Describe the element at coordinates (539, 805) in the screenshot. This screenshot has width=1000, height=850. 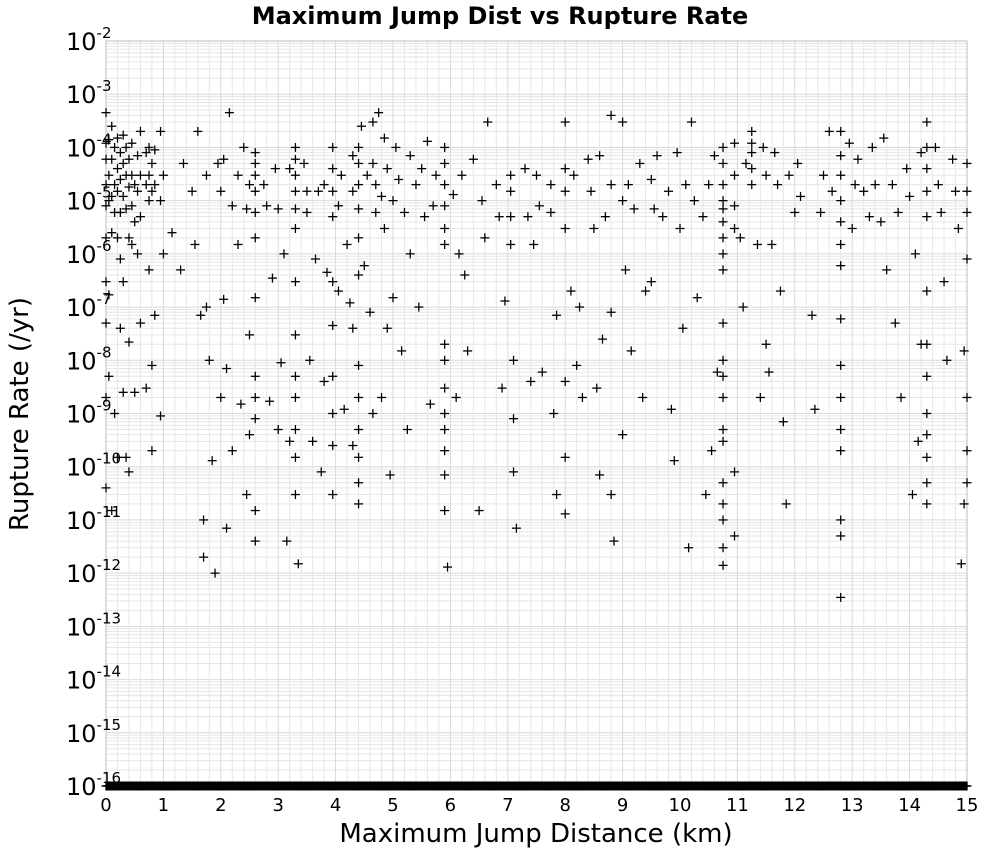
I see `x-tick-labels: 0 1 2 3 4 5 6 7 8 9 10 11 12 13 14 15` at that location.